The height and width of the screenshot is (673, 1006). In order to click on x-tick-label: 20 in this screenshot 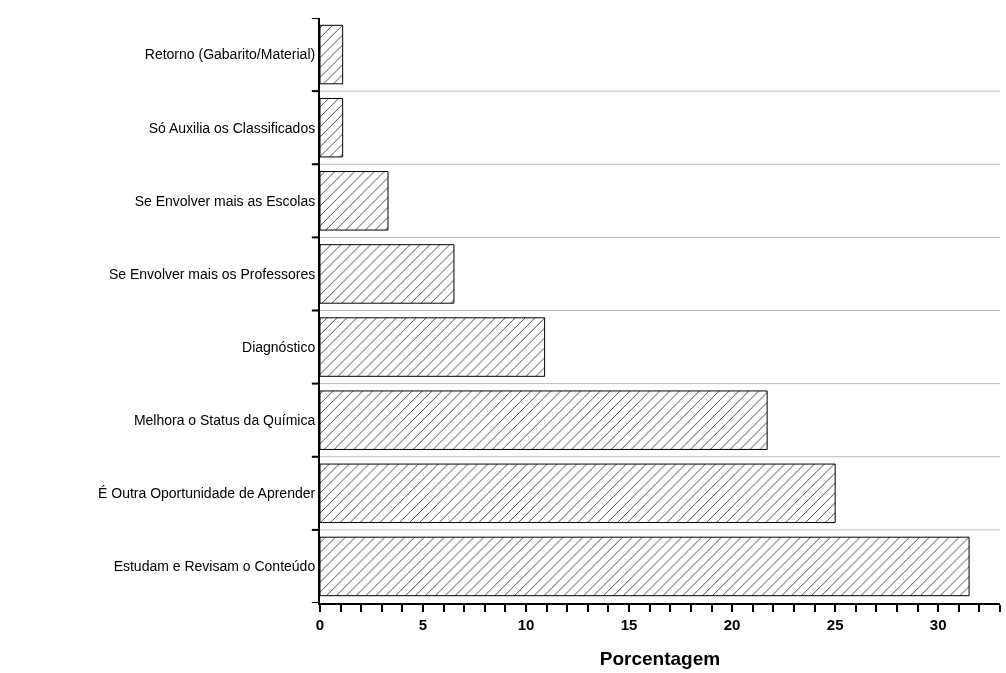, I will do `click(732, 624)`.